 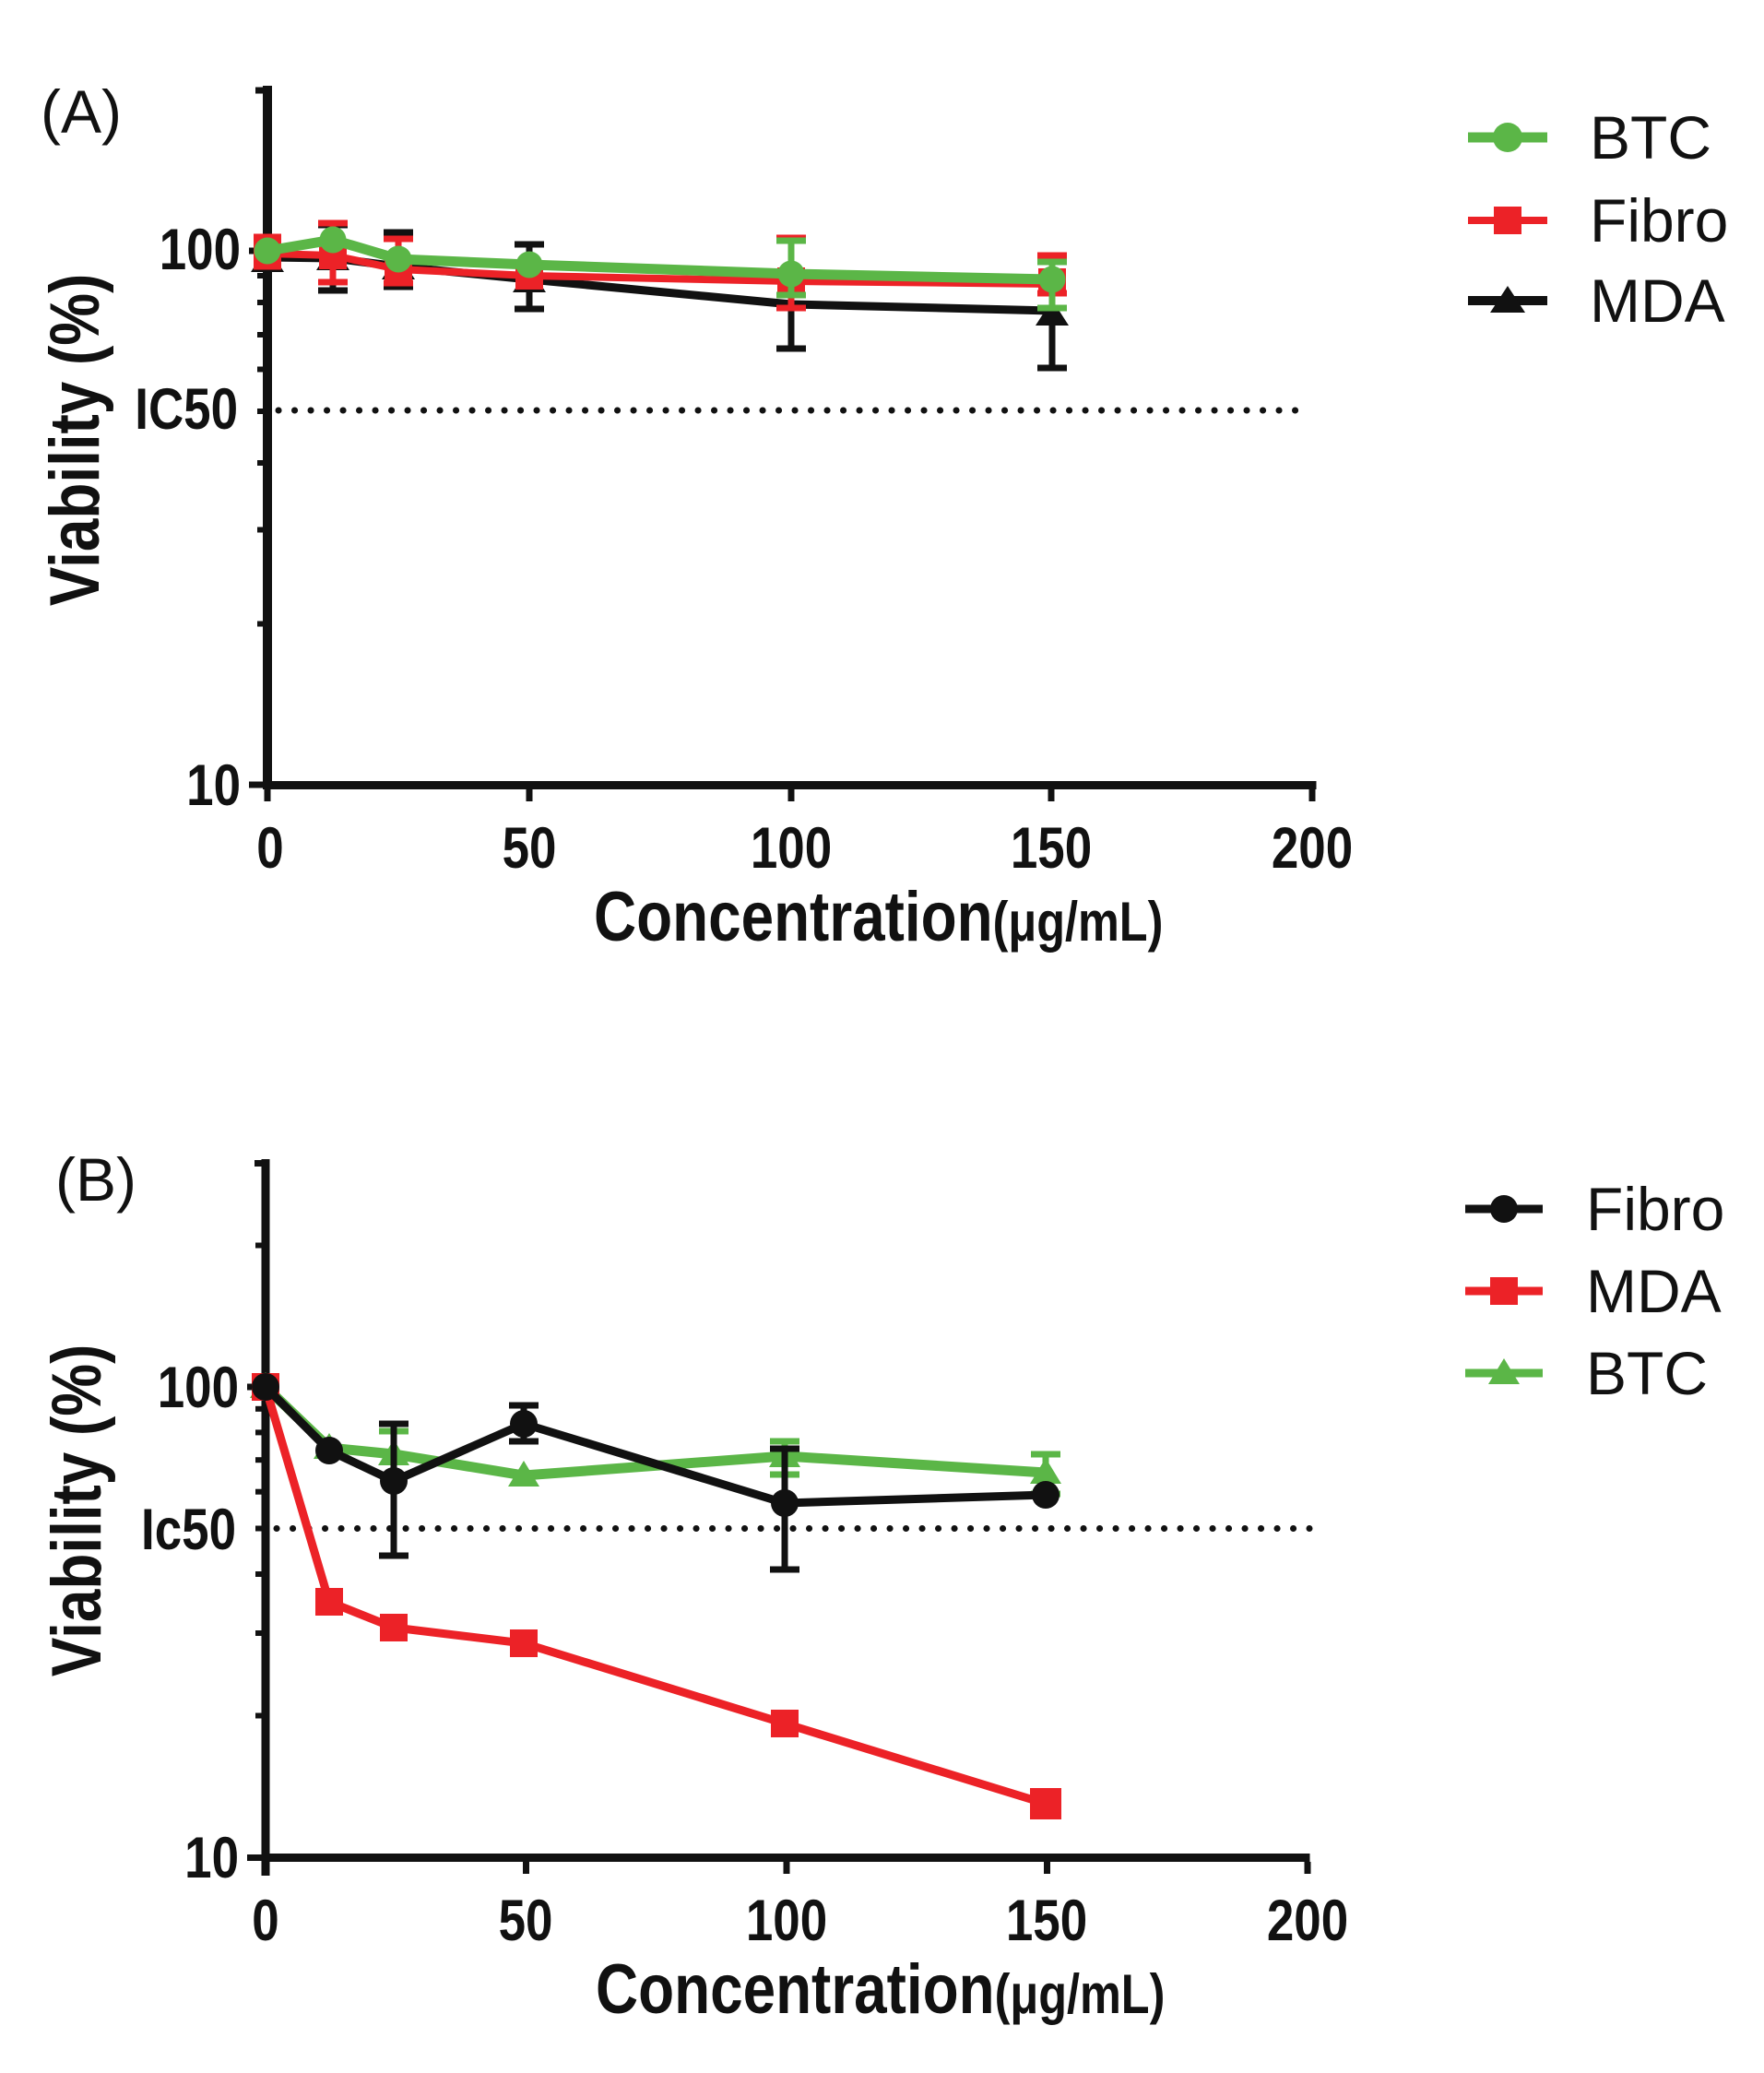 What do you see at coordinates (81, 112) in the screenshot?
I see `svg-text: (A)` at bounding box center [81, 112].